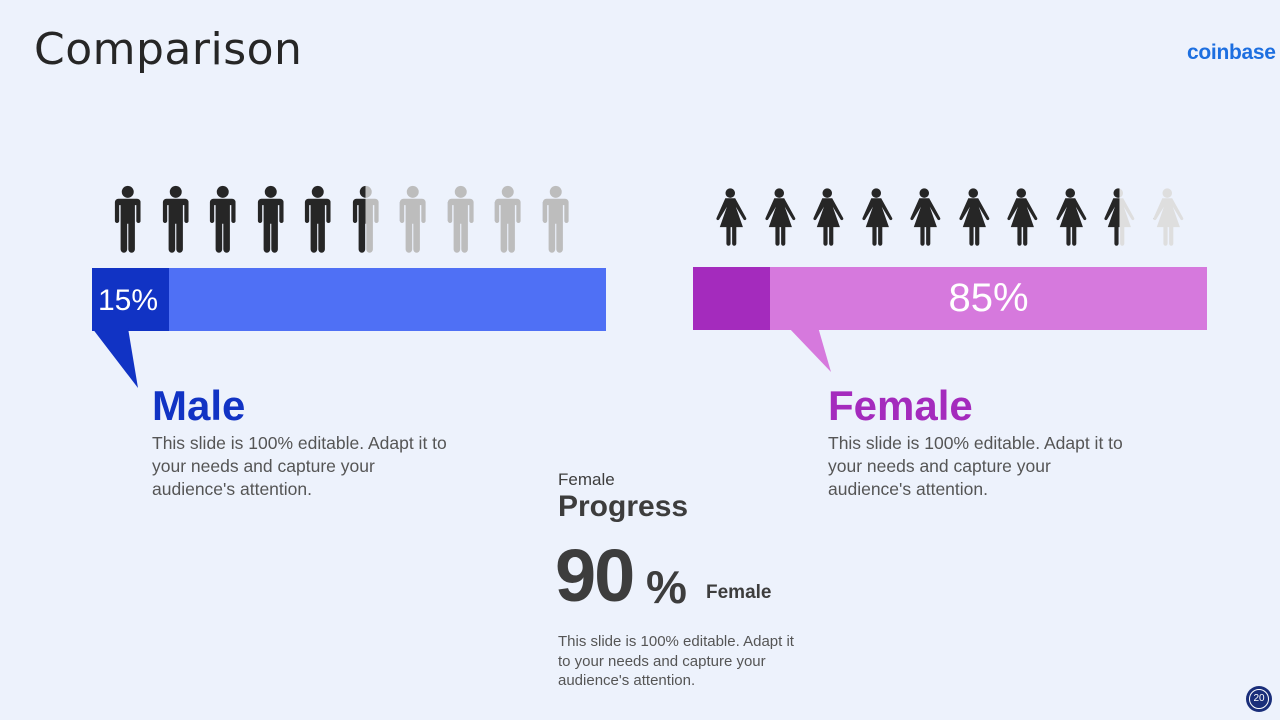 This screenshot has height=720, width=1280. I want to click on female-bar-track, so click(950, 298).